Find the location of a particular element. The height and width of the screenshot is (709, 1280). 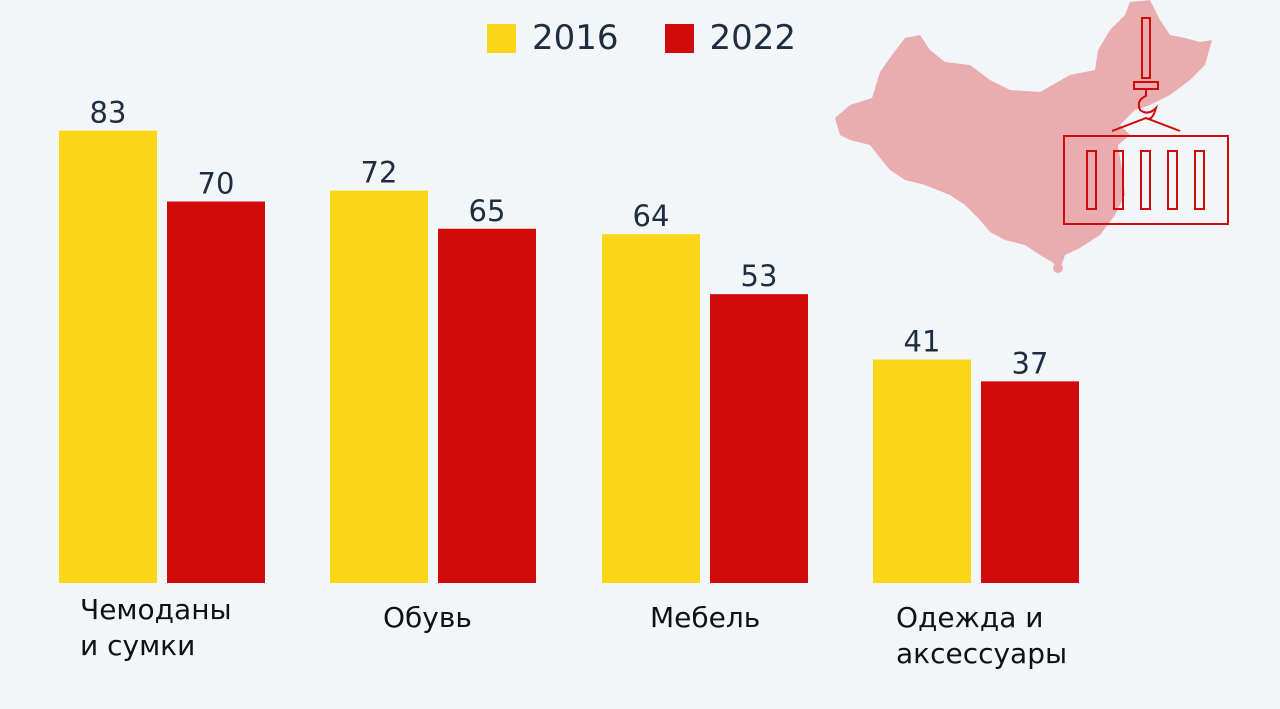

legend-label-2016: 2016 is located at coordinates (575, 38).